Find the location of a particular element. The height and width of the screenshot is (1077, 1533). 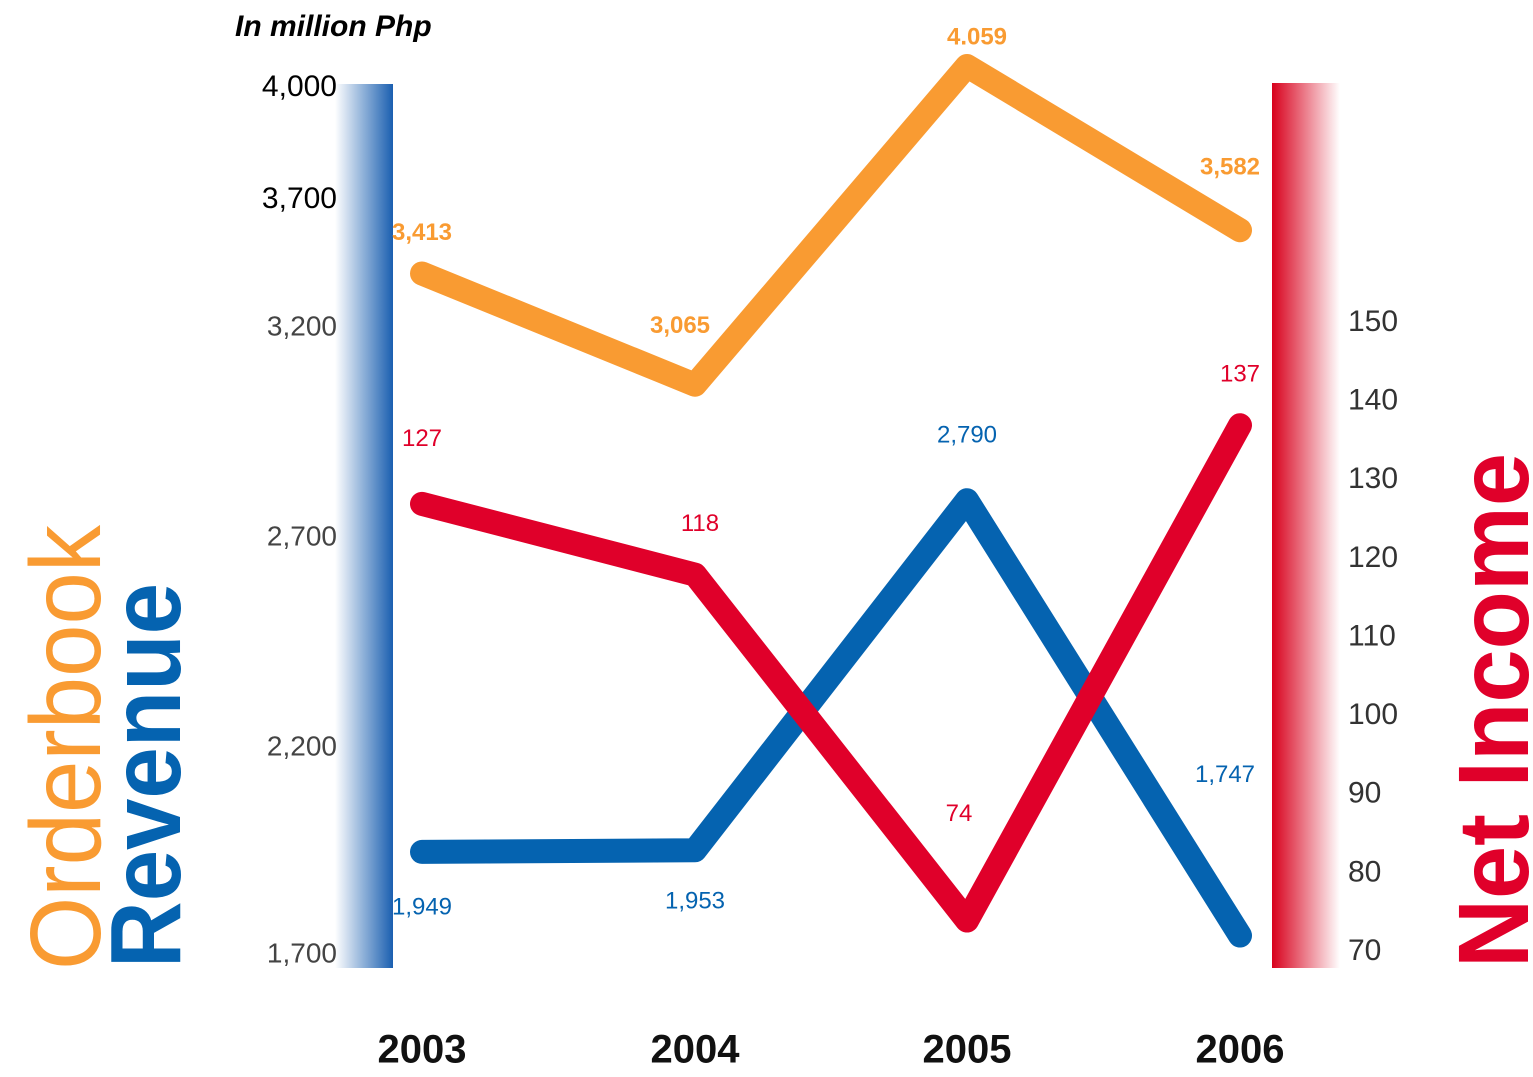

y2-tick-label: 130 is located at coordinates (1373, 478).